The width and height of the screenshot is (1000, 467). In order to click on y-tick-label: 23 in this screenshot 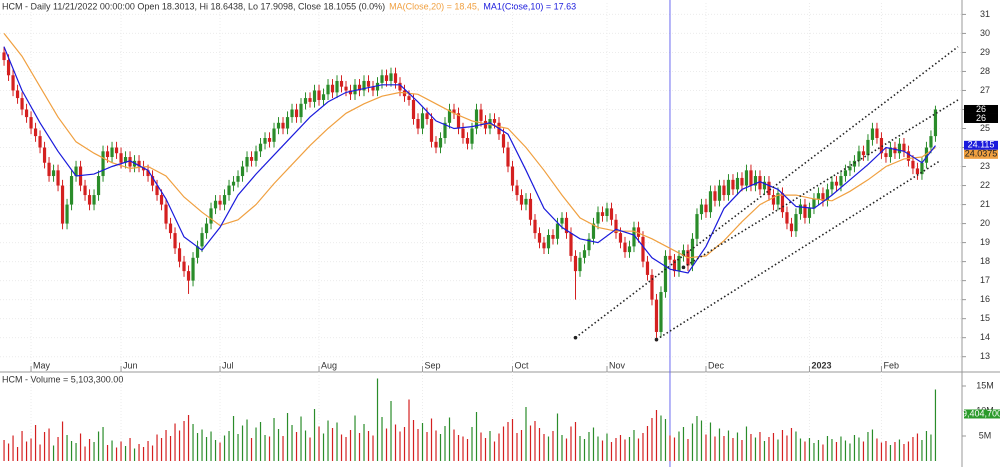, I will do `click(985, 166)`.